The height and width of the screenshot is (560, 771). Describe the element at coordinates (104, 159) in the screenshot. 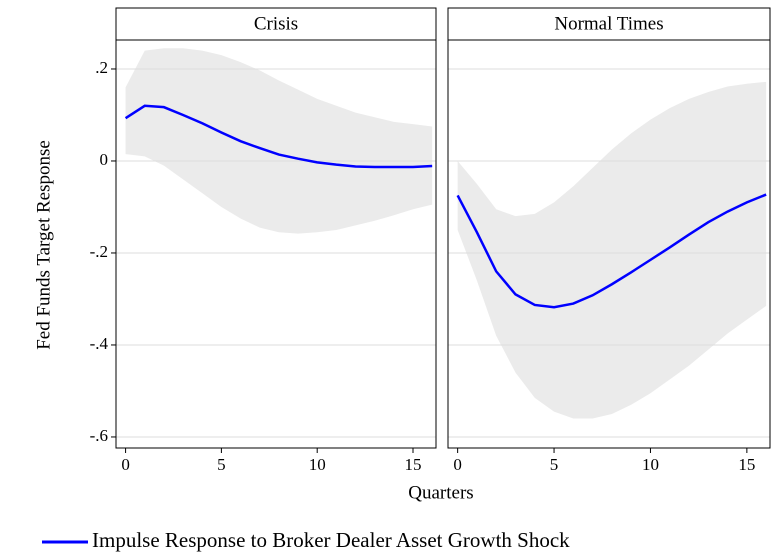

I see `y-tick-label: 0` at that location.